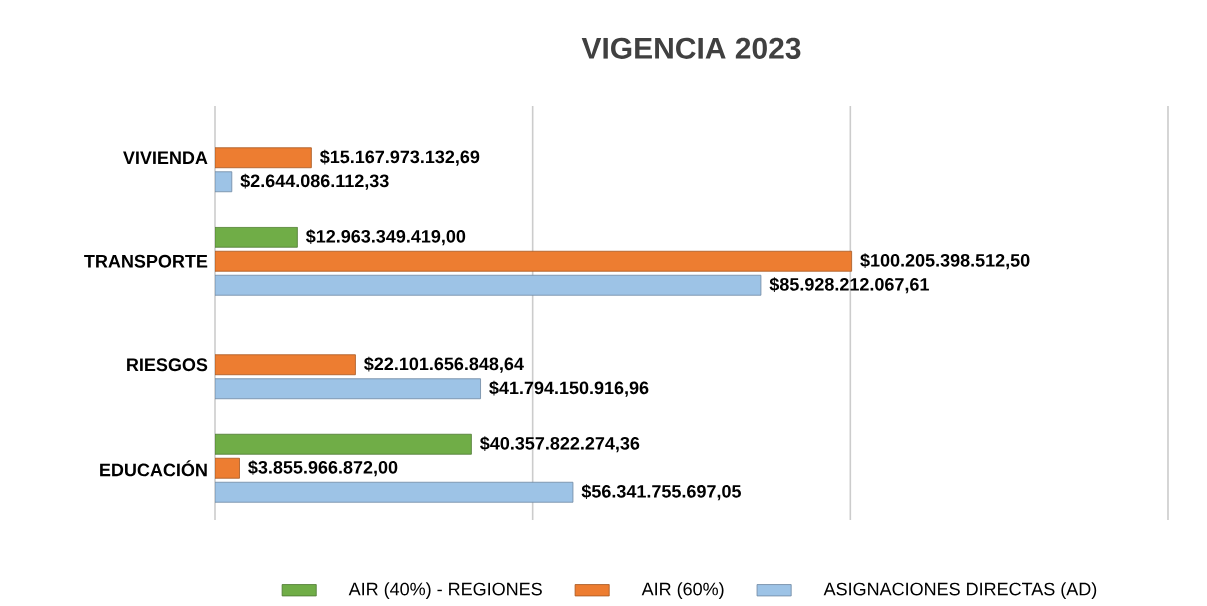 The width and height of the screenshot is (1207, 606). Describe the element at coordinates (167, 364) in the screenshot. I see `y-tick-label: RIESGOS` at that location.